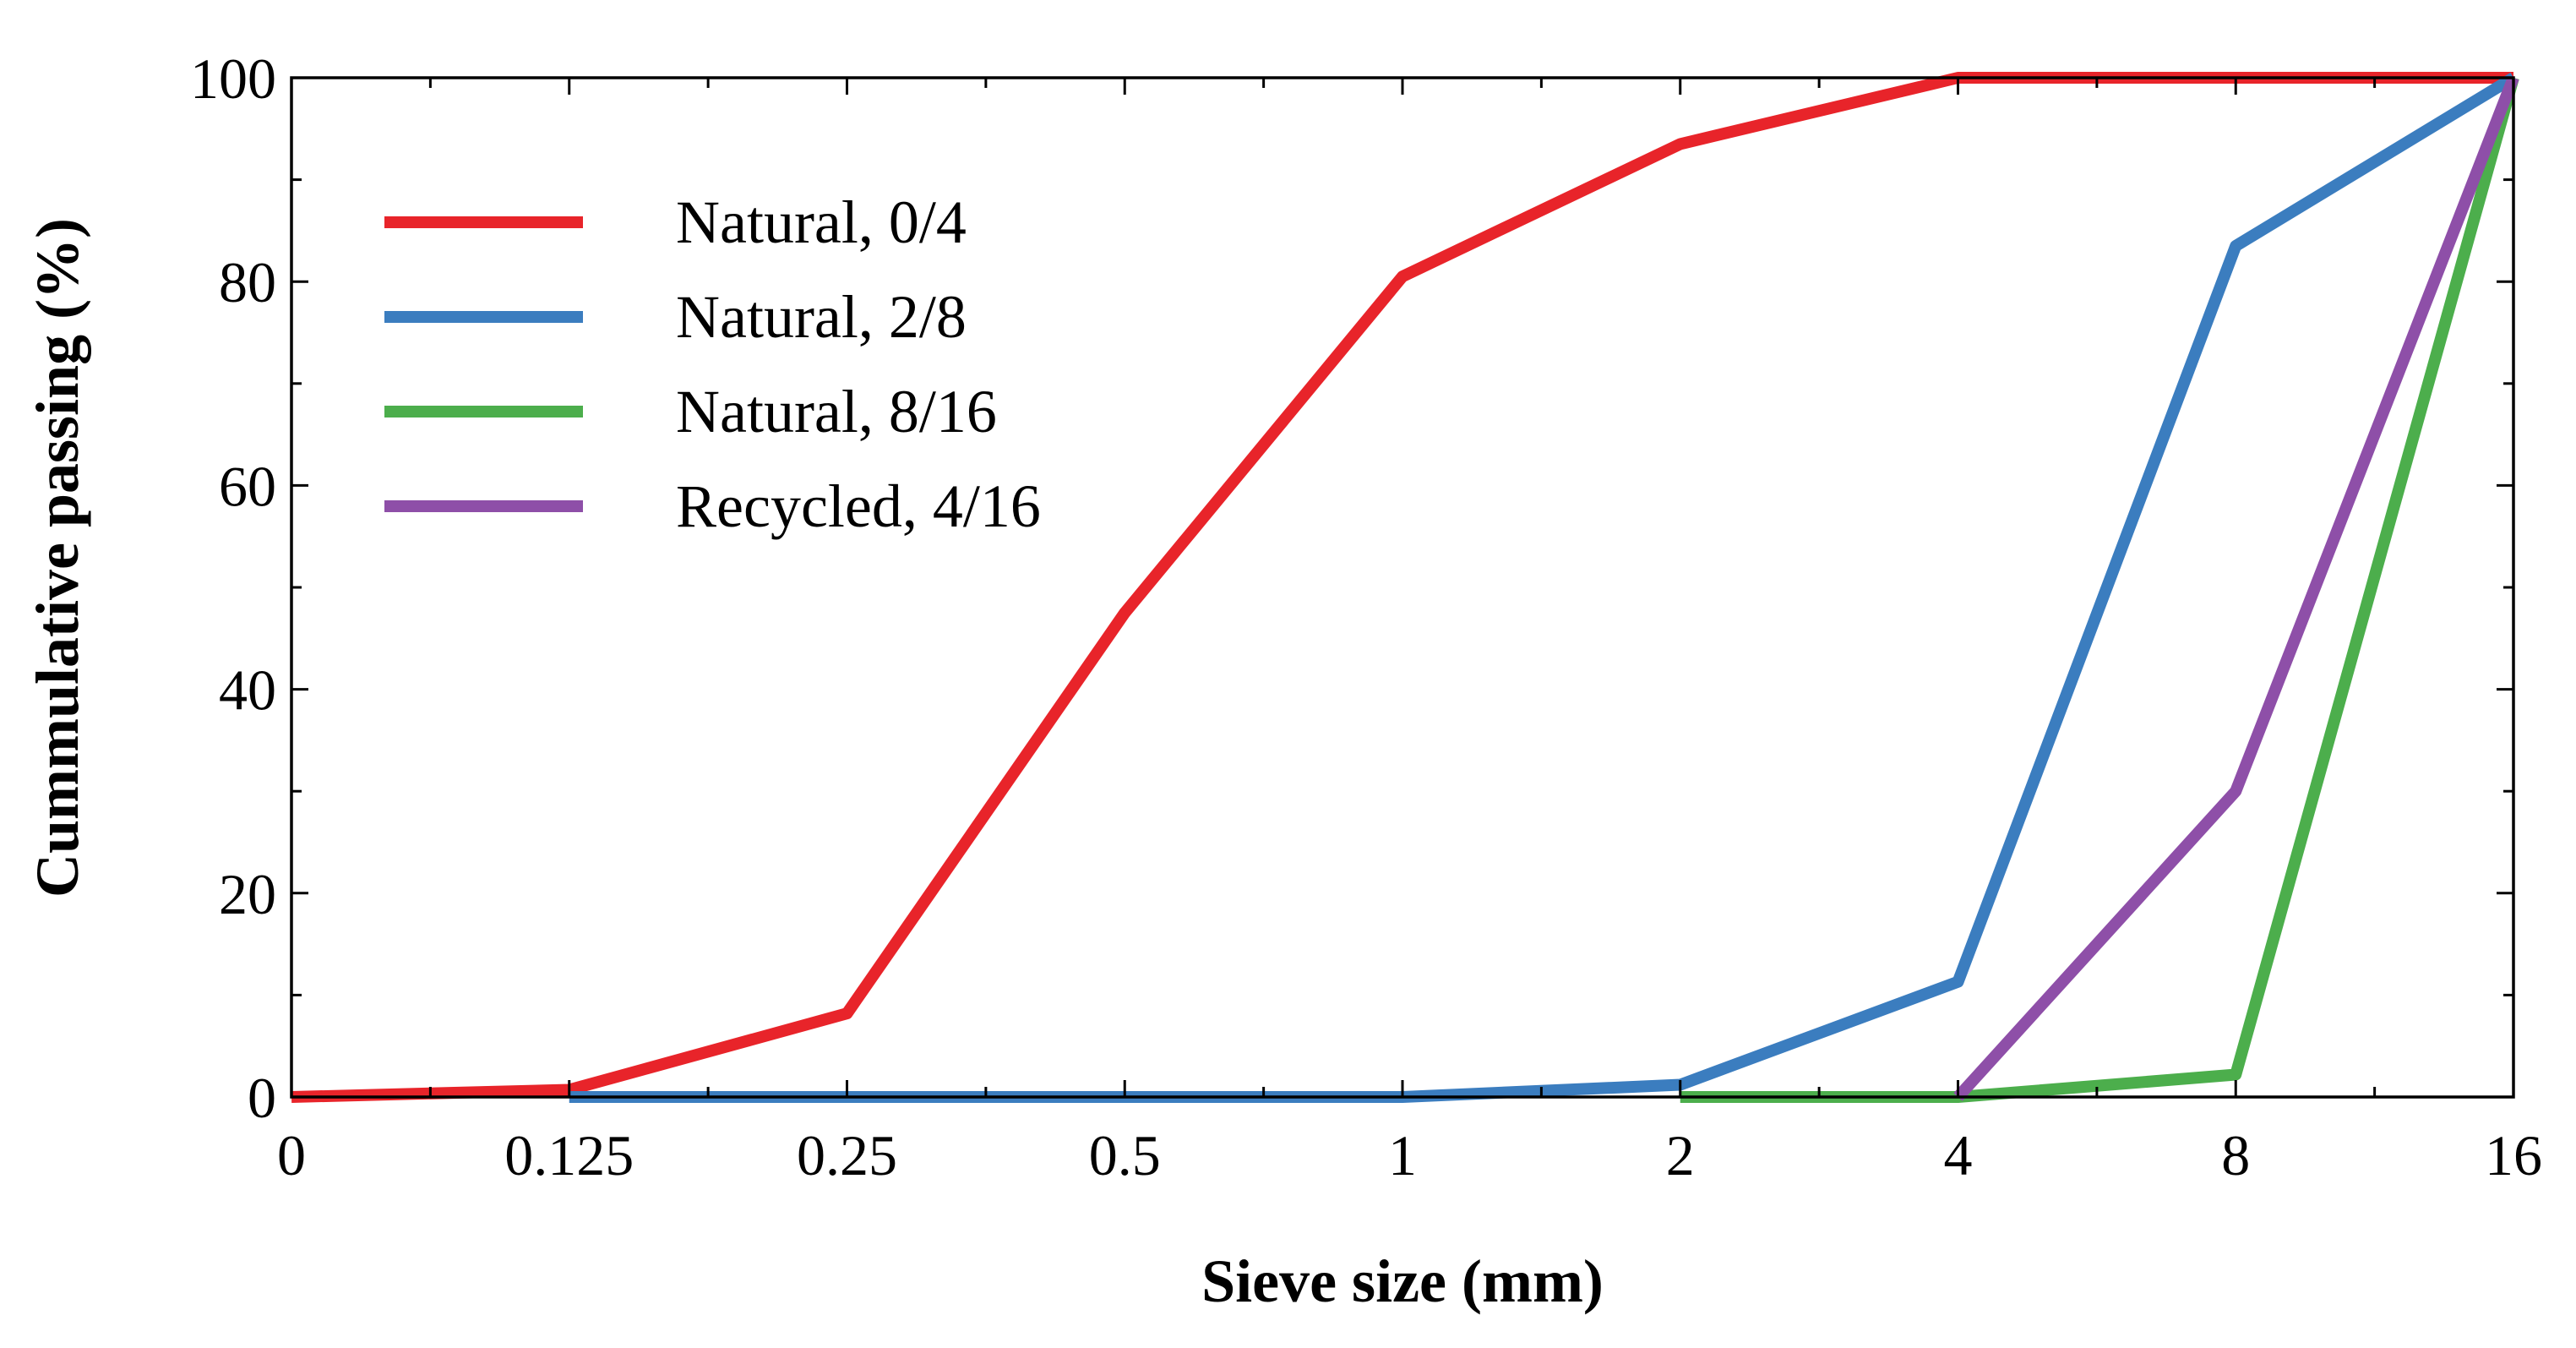 The height and width of the screenshot is (1348, 2576). I want to click on y-tick-label: 20, so click(248, 894).